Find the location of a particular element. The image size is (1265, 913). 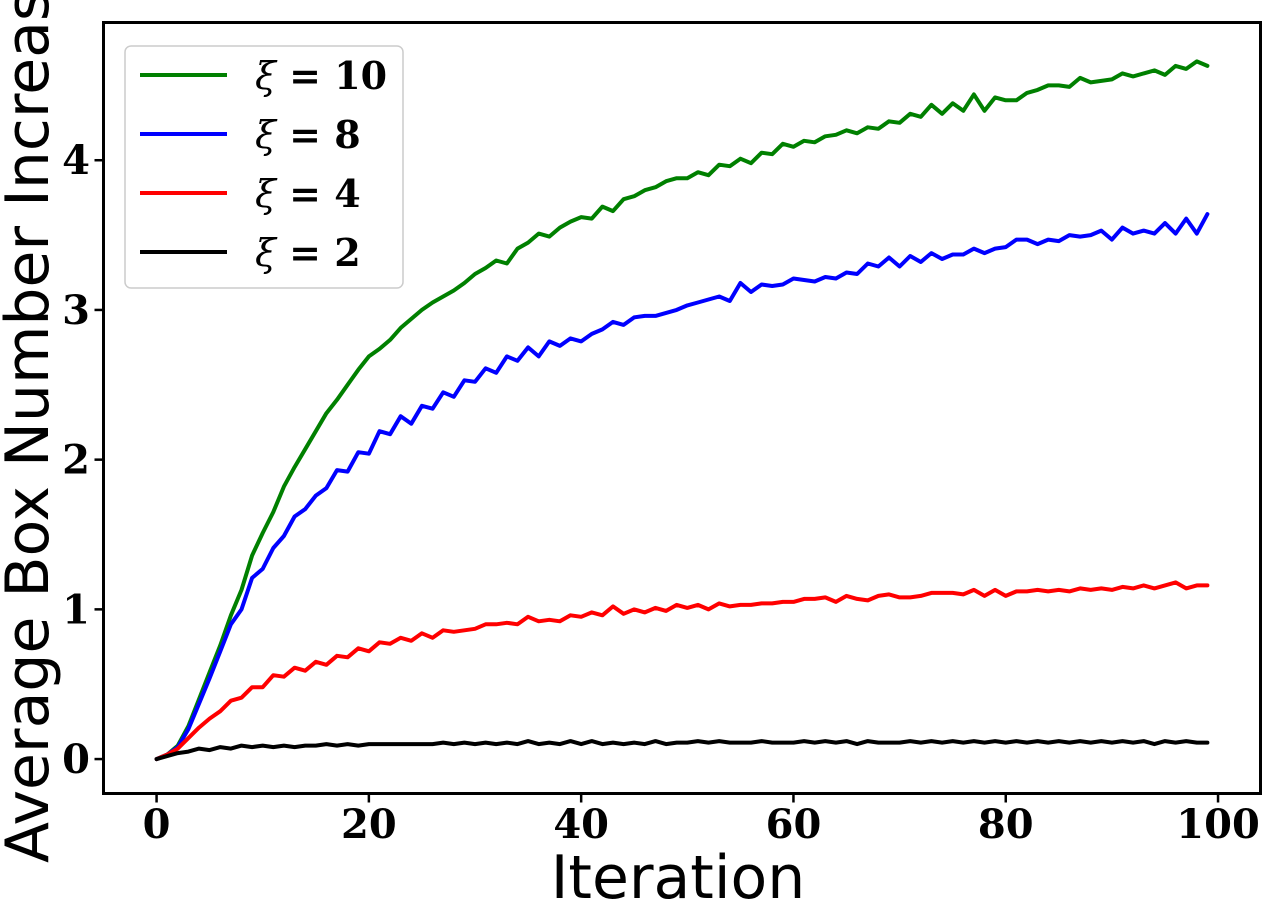

y-tick-label: 4 is located at coordinates (76, 160).